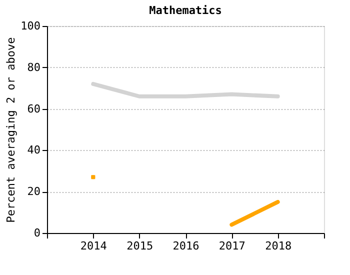 The width and height of the screenshot is (350, 275). Describe the element at coordinates (278, 246) in the screenshot. I see `x-tick-label: 2018` at that location.